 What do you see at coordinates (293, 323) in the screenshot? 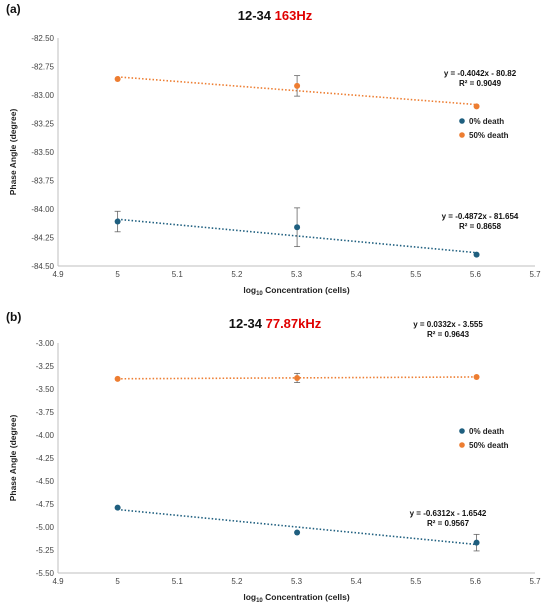
I see `chart-title-frequency: 77.87kHz` at bounding box center [293, 323].